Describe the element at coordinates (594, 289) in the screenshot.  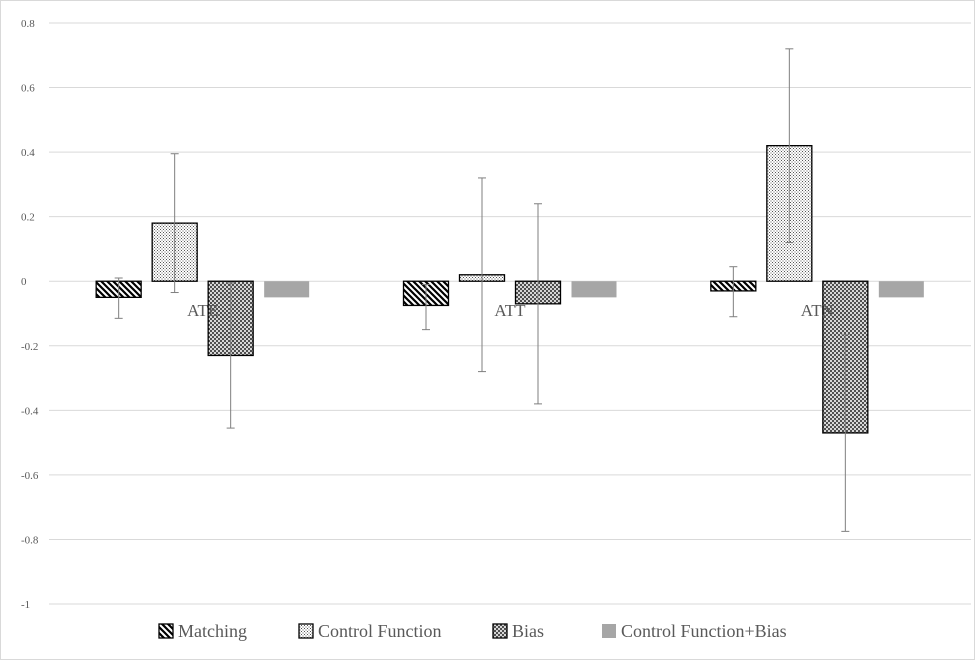
I see `bar-control-function-bias-att` at that location.